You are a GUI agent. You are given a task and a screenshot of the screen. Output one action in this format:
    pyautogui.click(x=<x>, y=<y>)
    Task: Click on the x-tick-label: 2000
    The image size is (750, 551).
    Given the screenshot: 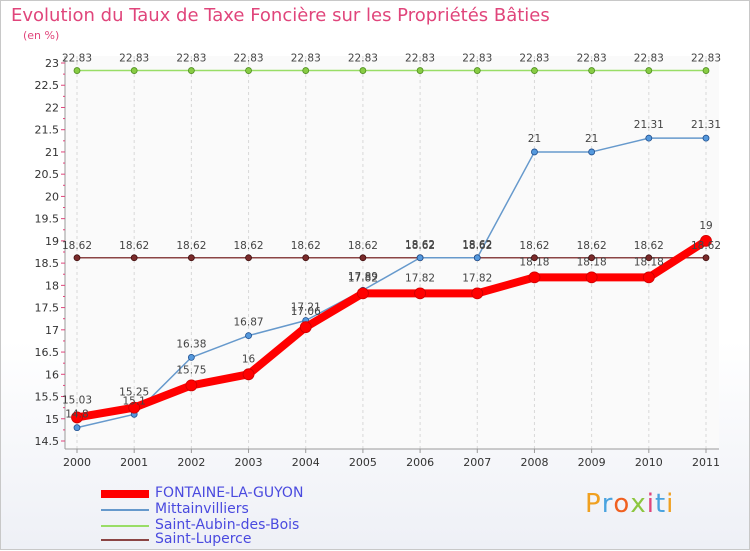 What is the action you would take?
    pyautogui.click(x=77, y=462)
    